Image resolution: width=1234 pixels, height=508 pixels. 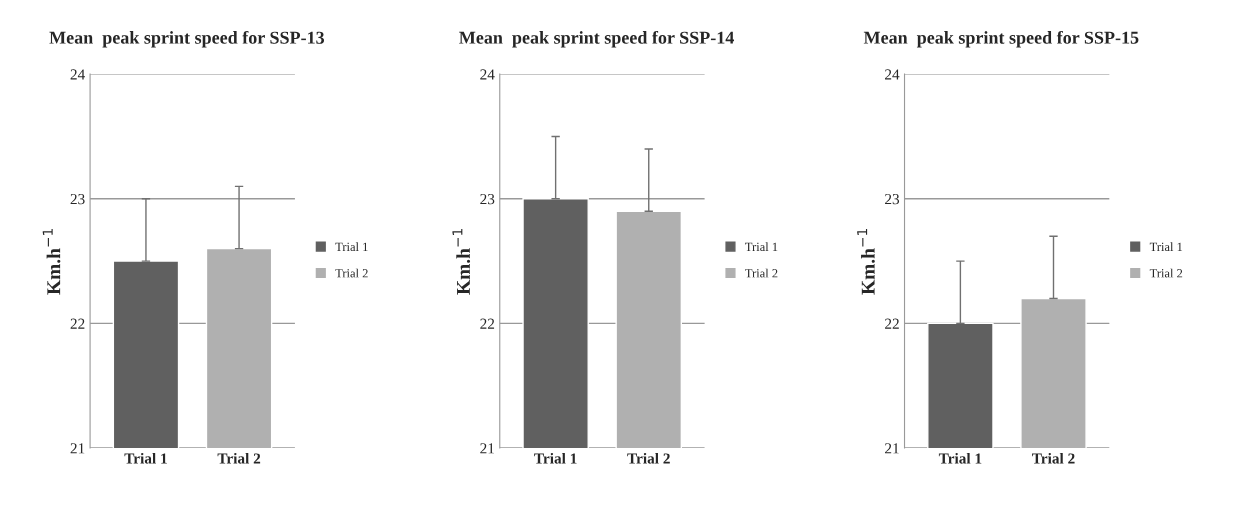 I want to click on chart-title: Mean peak sprint speed for SSP-14, so click(x=597, y=39).